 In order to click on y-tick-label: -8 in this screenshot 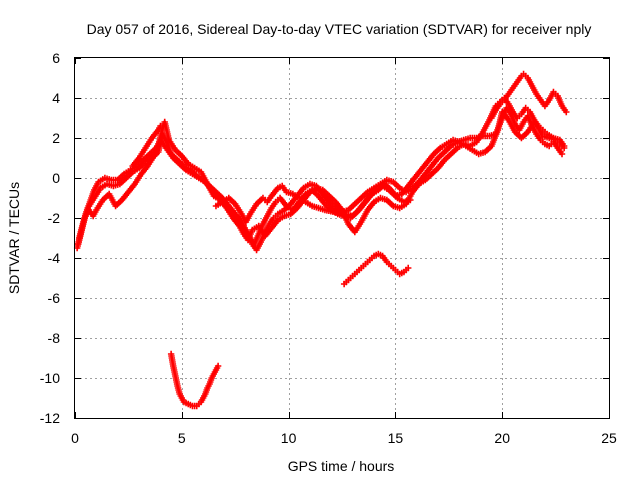, I will do `click(54, 338)`.